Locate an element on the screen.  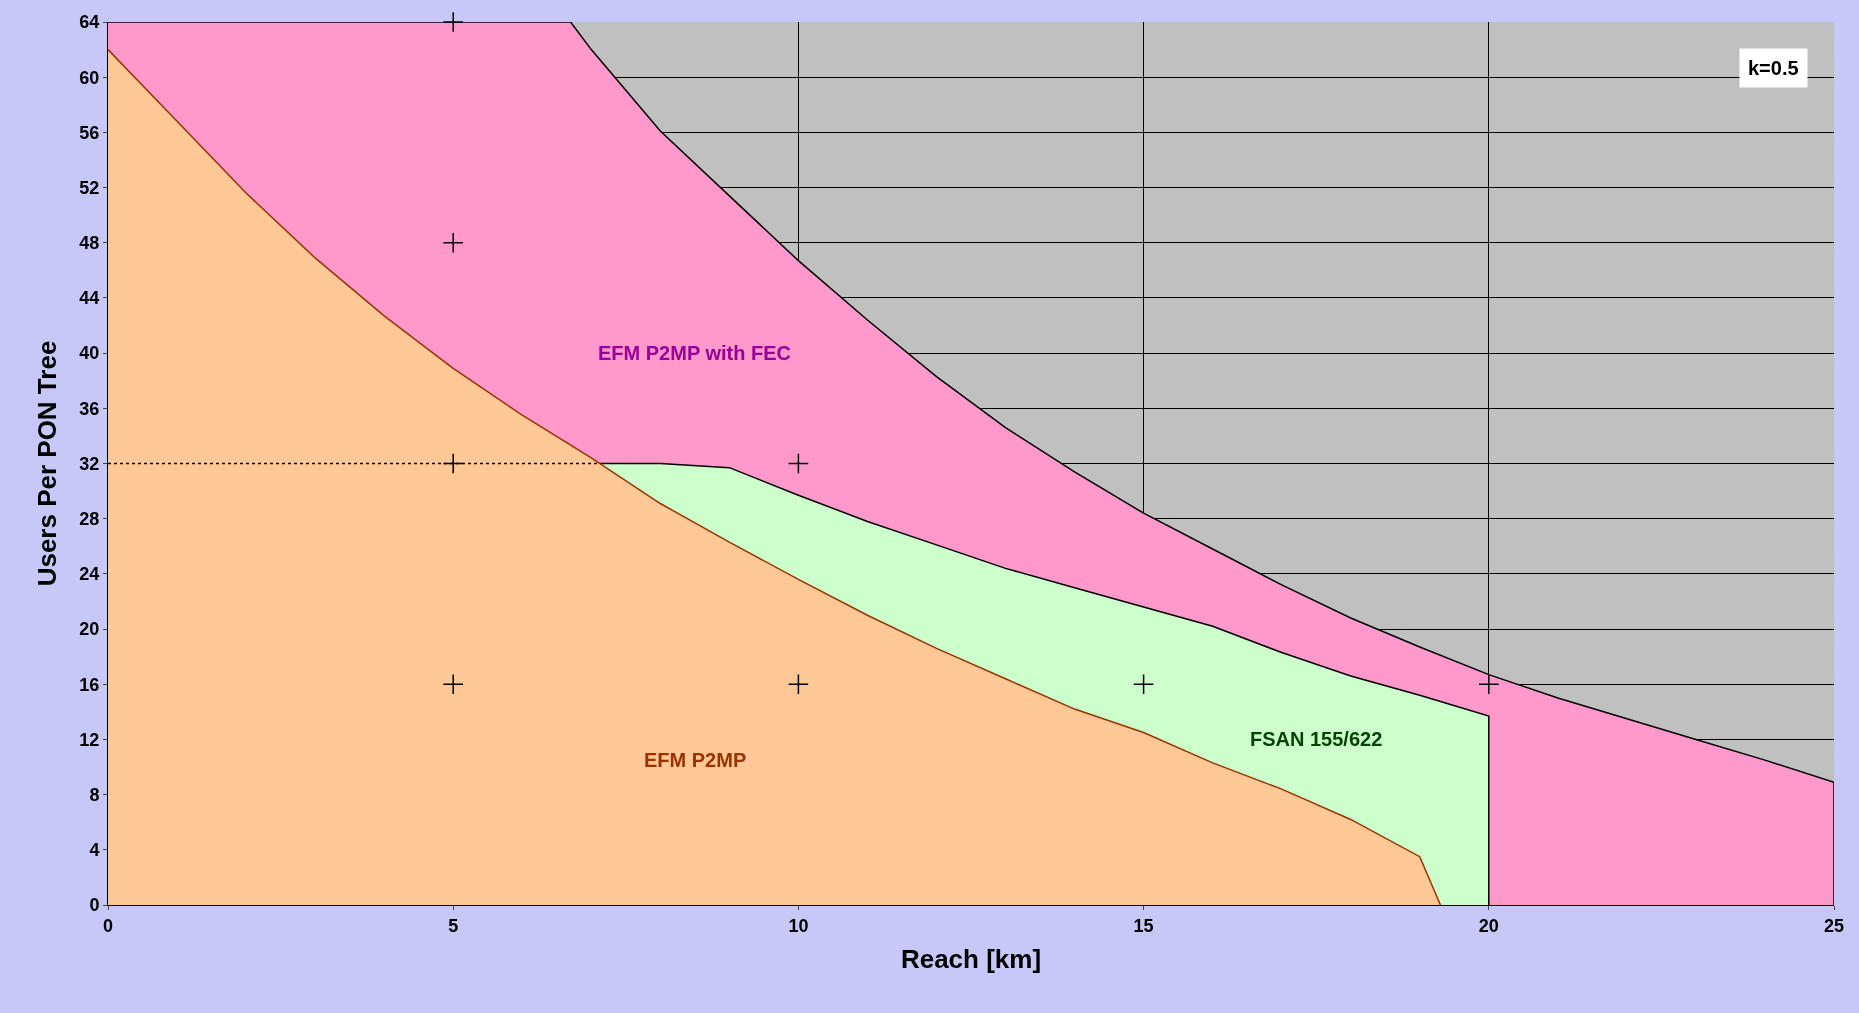
x-tick-label: 10 is located at coordinates (798, 925).